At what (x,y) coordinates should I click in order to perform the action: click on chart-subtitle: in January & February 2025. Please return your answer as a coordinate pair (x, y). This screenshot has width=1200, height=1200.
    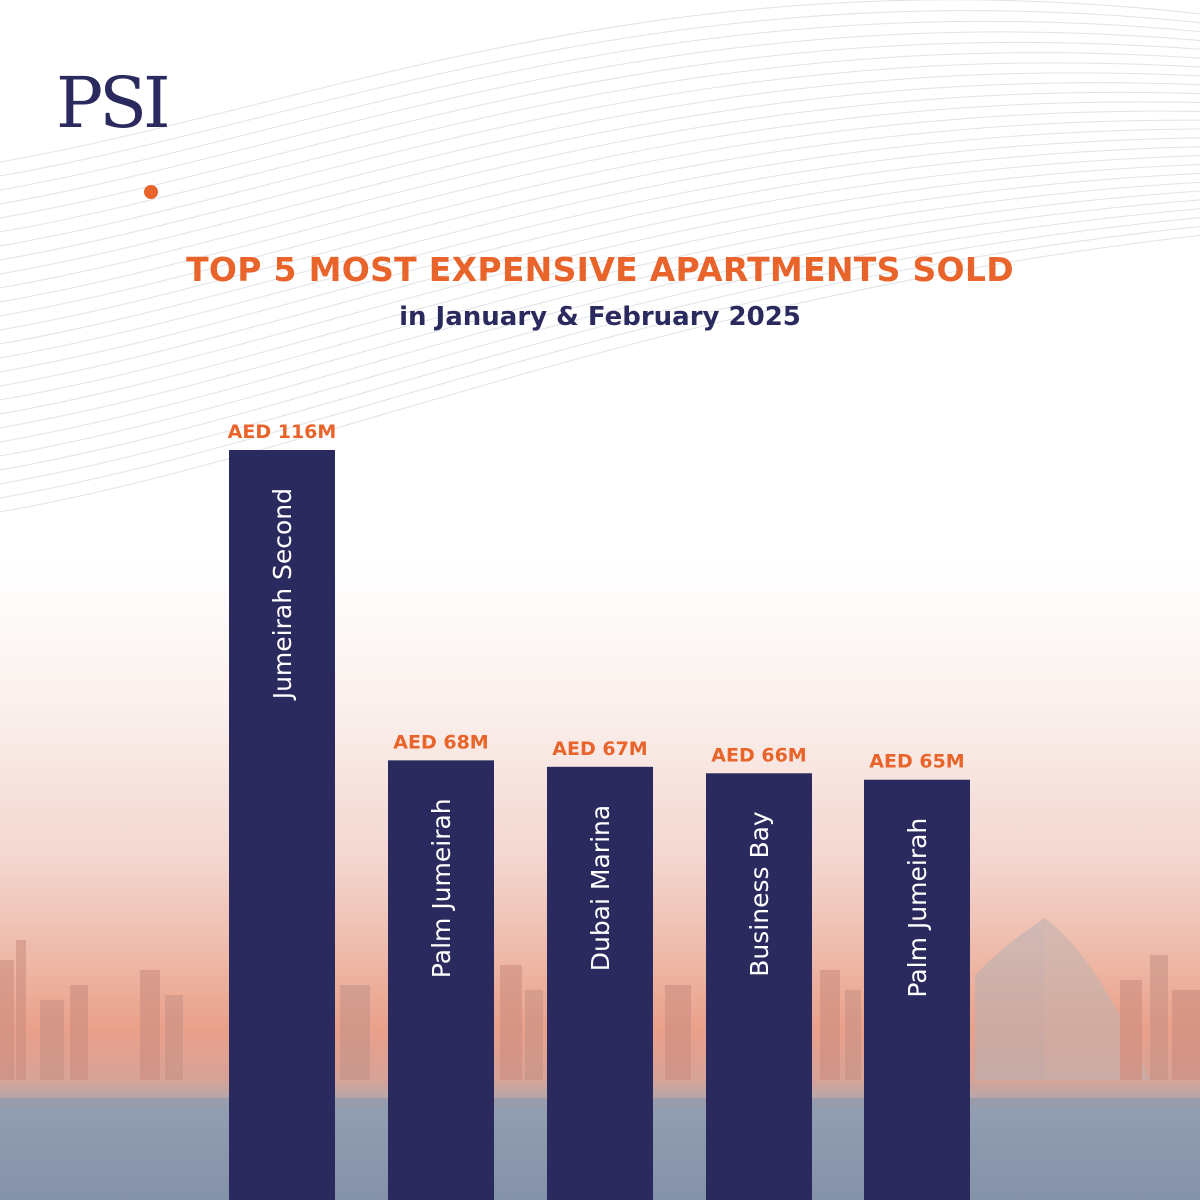
    Looking at the image, I should click on (600, 317).